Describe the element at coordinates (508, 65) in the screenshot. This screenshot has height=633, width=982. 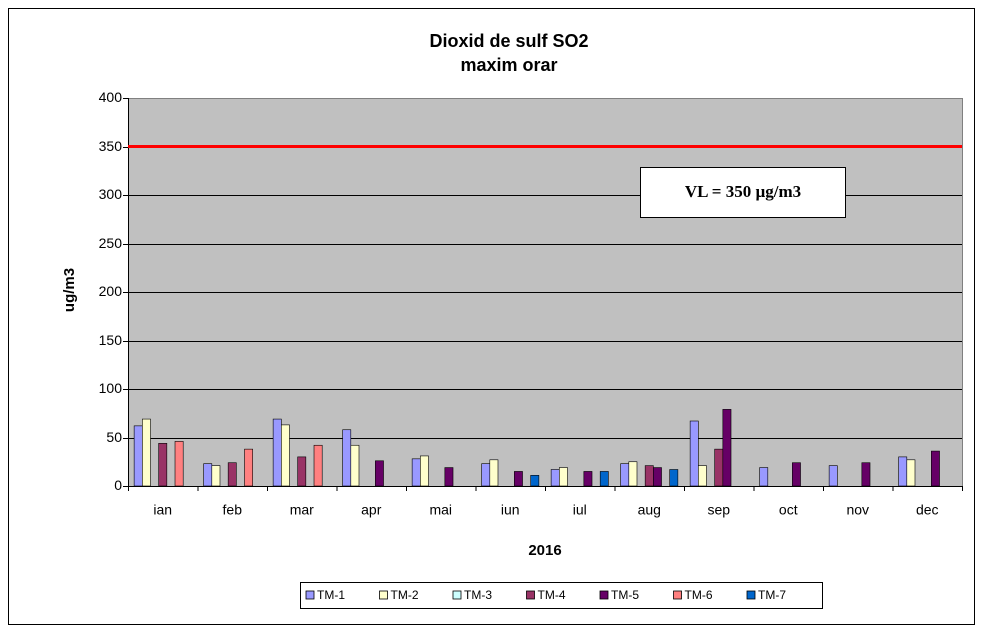
I see `chart-subtitle: maxim orar` at that location.